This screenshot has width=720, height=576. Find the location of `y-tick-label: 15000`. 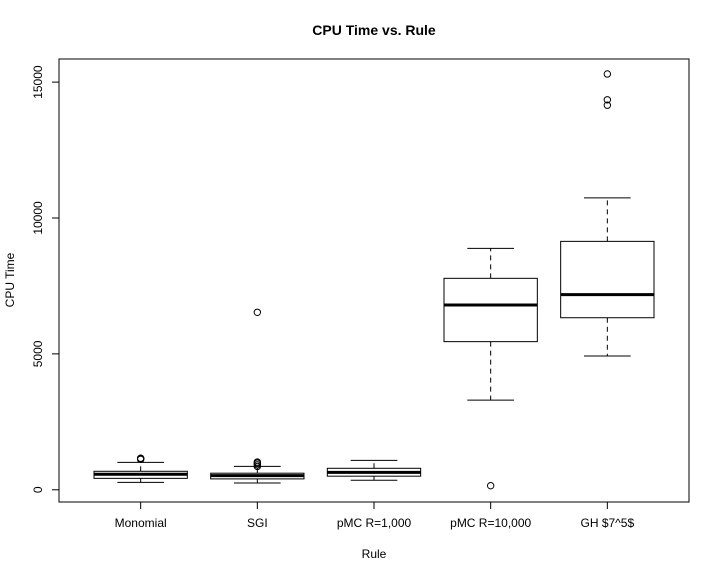

y-tick-label: 15000 is located at coordinates (38, 82).